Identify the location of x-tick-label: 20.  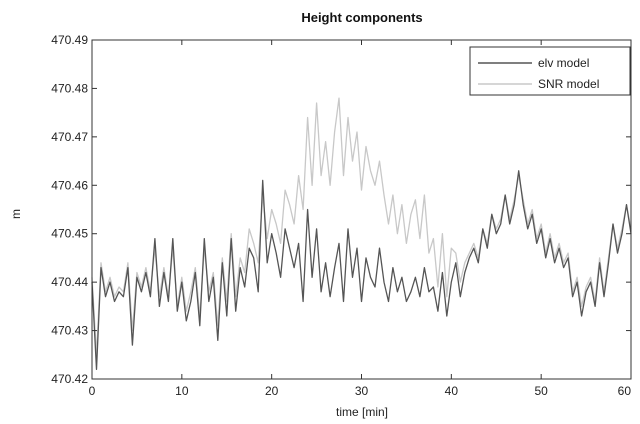
(272, 391).